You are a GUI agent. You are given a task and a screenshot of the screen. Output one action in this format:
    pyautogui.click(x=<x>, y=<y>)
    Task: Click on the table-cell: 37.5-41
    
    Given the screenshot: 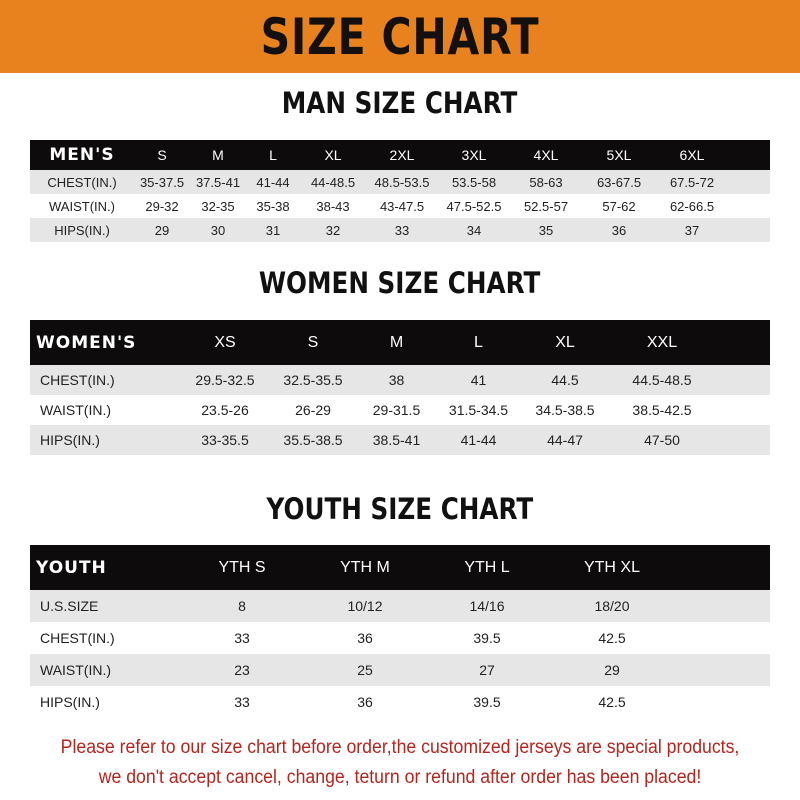 What is the action you would take?
    pyautogui.click(x=218, y=182)
    